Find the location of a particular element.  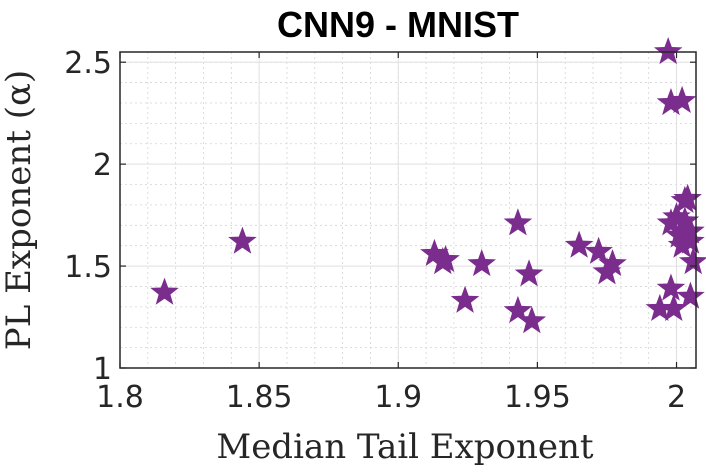

y-tick-label: 1 is located at coordinates (102, 369).